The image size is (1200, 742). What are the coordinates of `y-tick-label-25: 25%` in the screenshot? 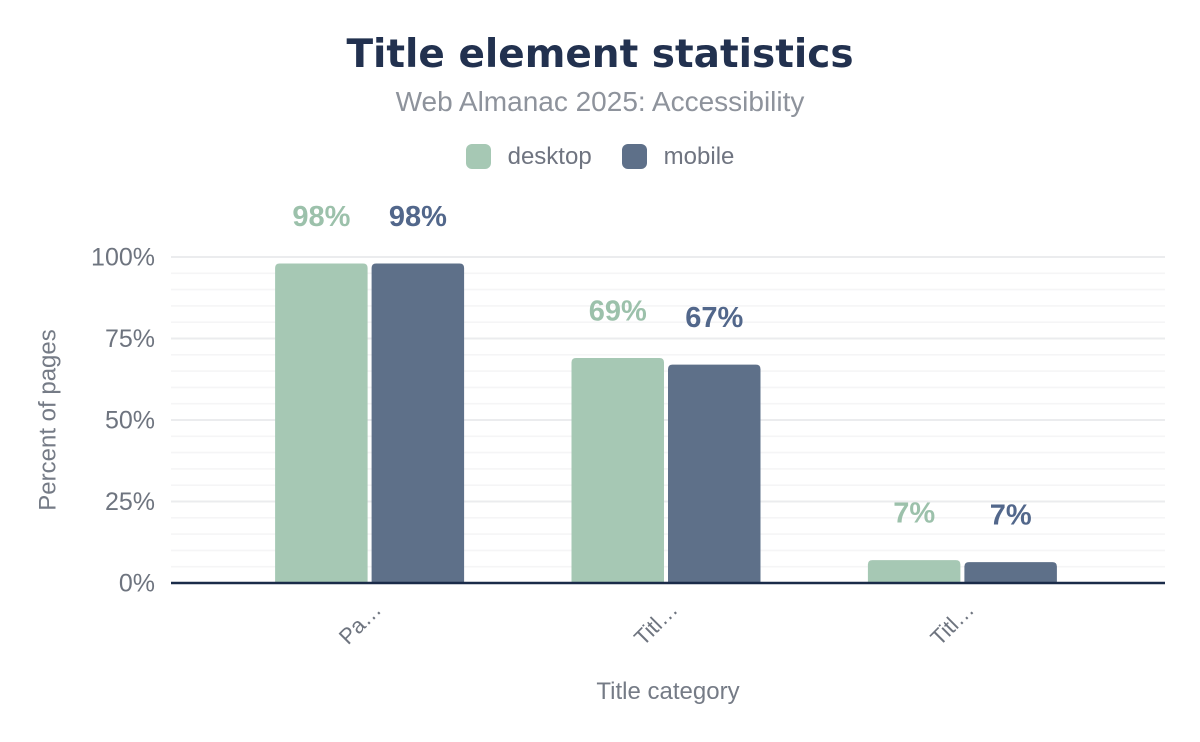 It's located at (130, 502).